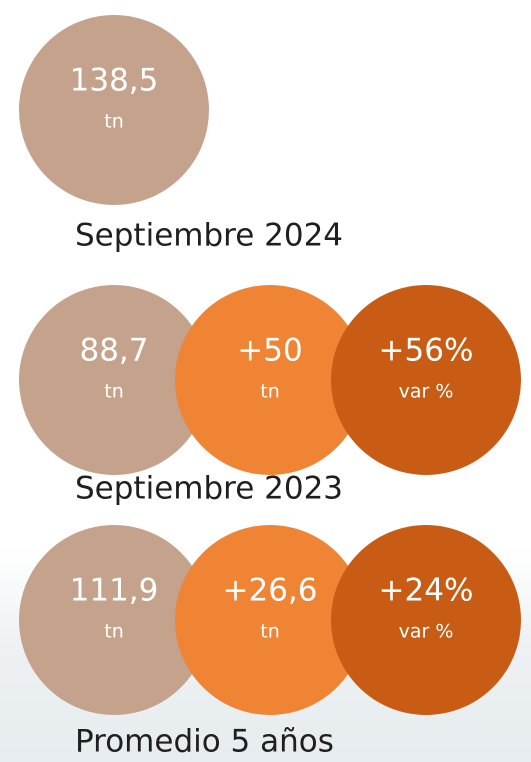 Image resolution: width=531 pixels, height=762 pixels. Describe the element at coordinates (114, 81) in the screenshot. I see `circle-value: 138,5` at that location.